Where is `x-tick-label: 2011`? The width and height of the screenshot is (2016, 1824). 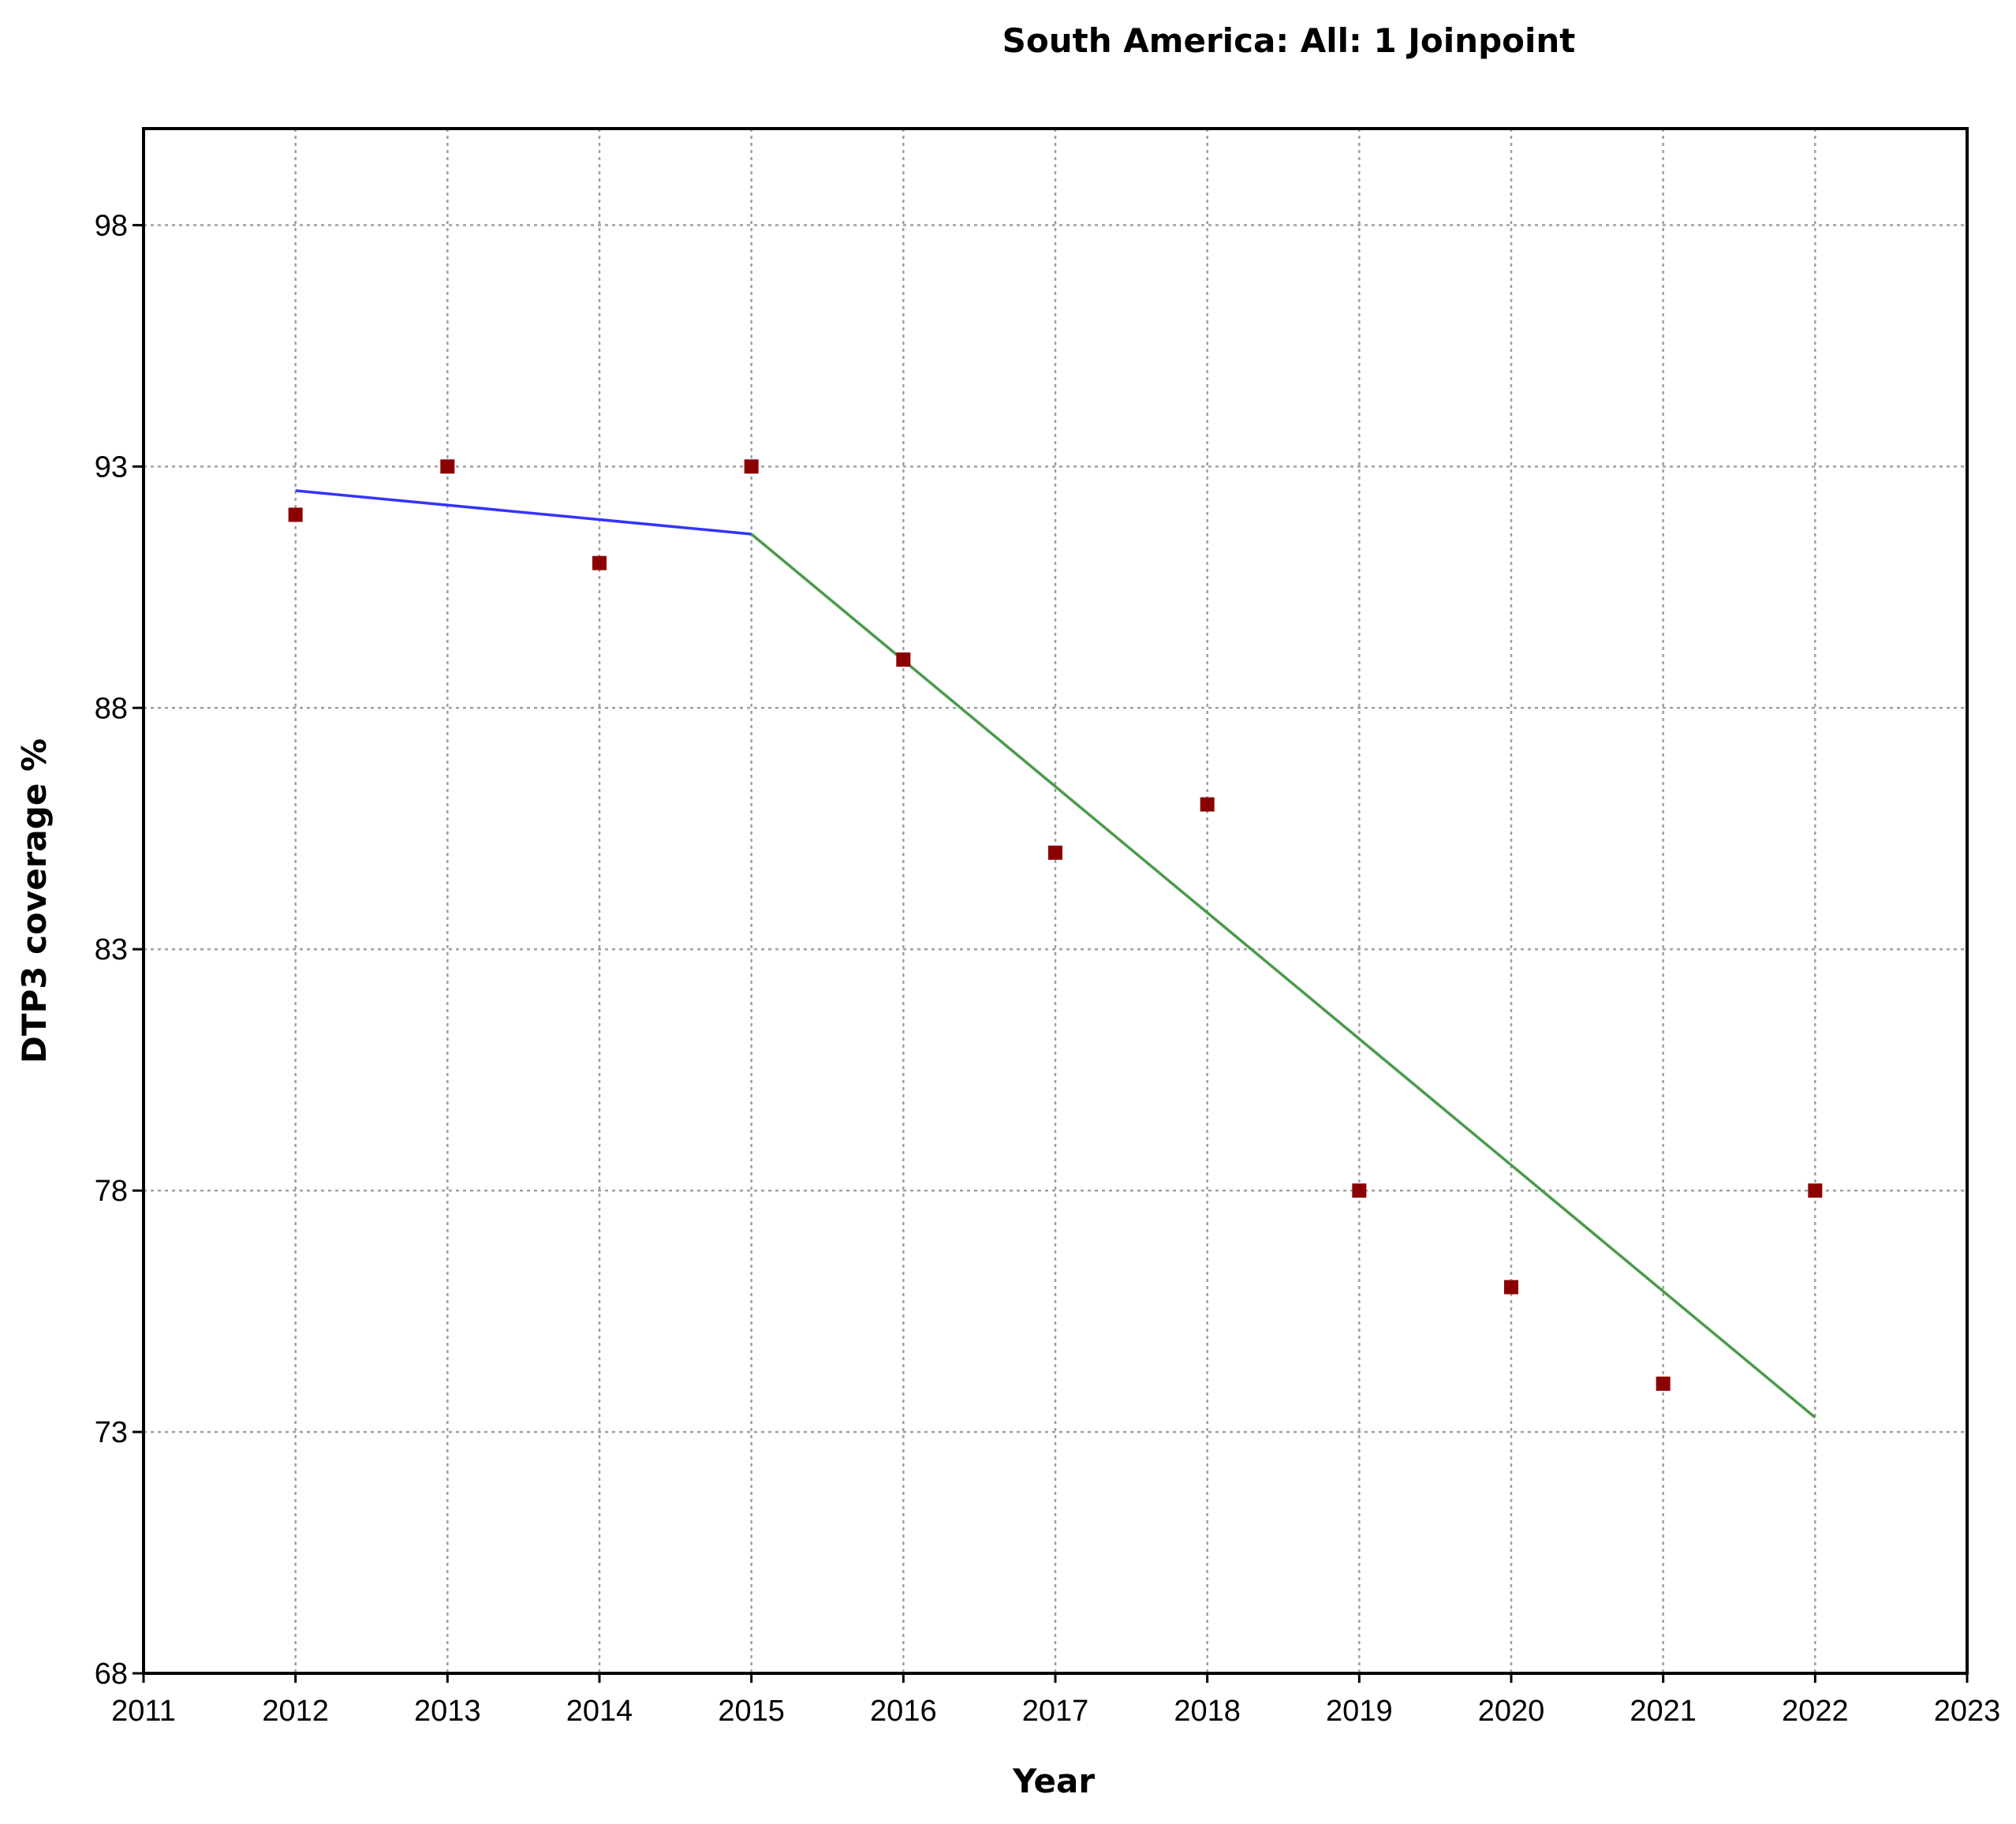
x-tick-label: 2011 is located at coordinates (143, 1711).